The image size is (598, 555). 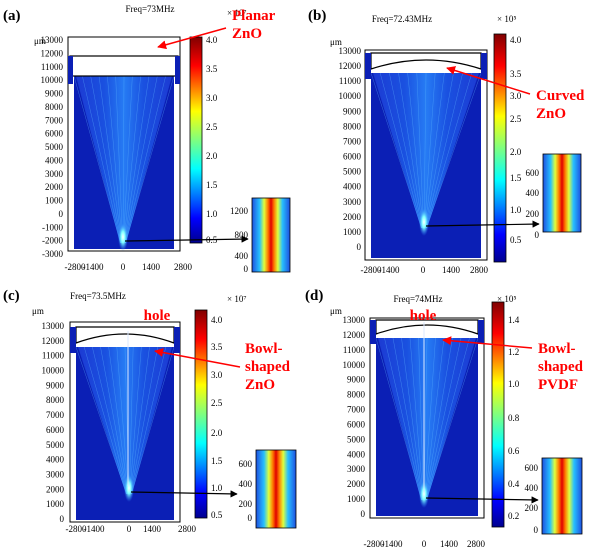 I want to click on transducer-annotation: Bowl-, so click(x=557, y=349).